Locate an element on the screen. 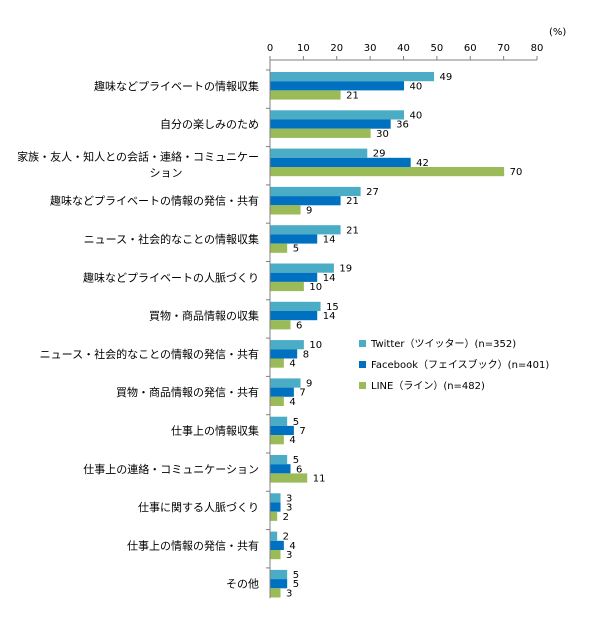 This screenshot has height=619, width=594. data-label: 7 is located at coordinates (302, 393).